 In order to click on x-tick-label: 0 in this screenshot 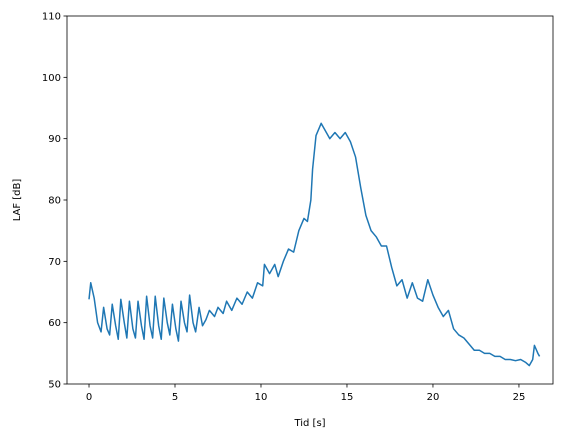, I will do `click(89, 397)`.